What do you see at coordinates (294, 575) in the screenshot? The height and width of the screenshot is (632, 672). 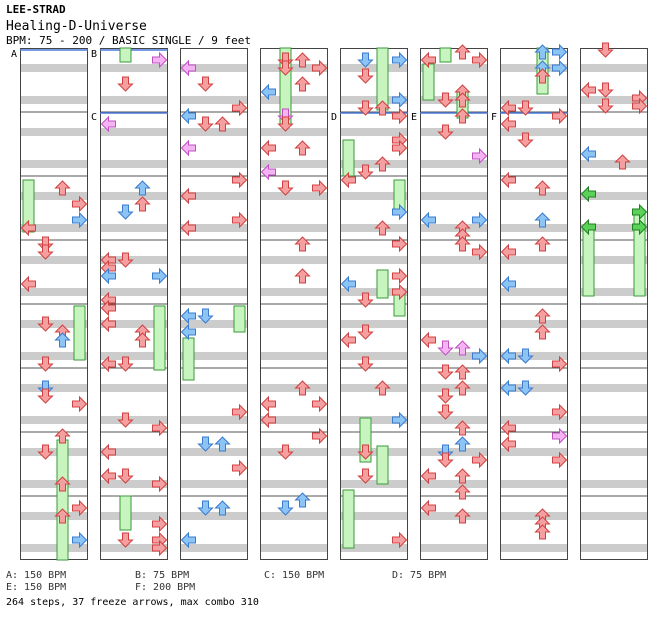 I see `bpm-legend-c: C: 150 BPM` at bounding box center [294, 575].